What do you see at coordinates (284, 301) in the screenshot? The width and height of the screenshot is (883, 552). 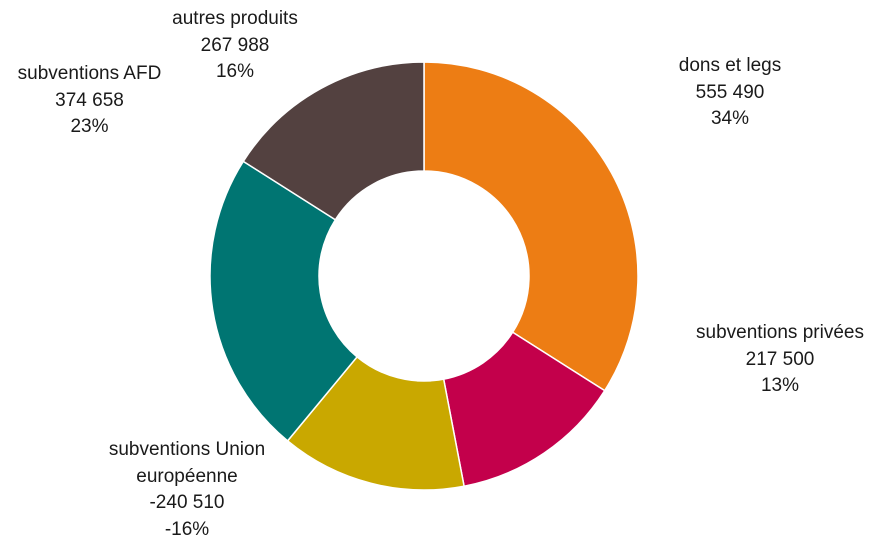 I see `donut-slice-subventions-afd` at bounding box center [284, 301].